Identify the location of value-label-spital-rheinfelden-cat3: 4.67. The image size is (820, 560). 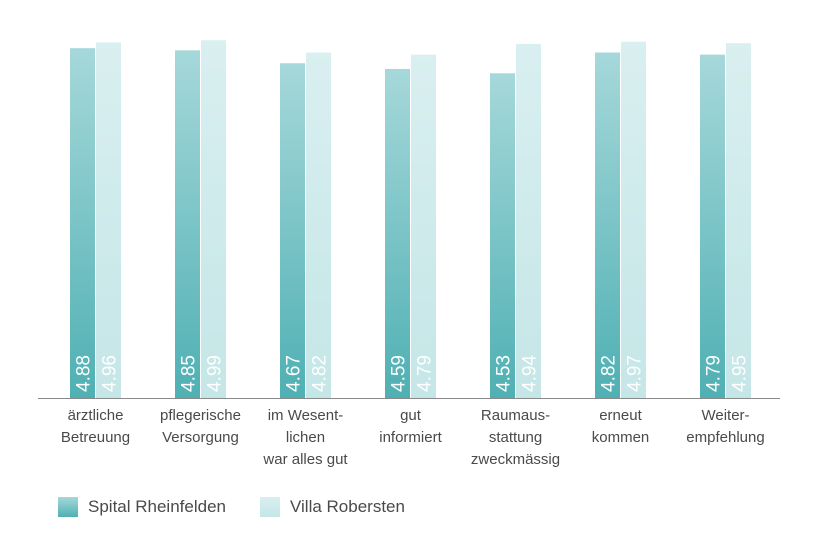
(294, 373).